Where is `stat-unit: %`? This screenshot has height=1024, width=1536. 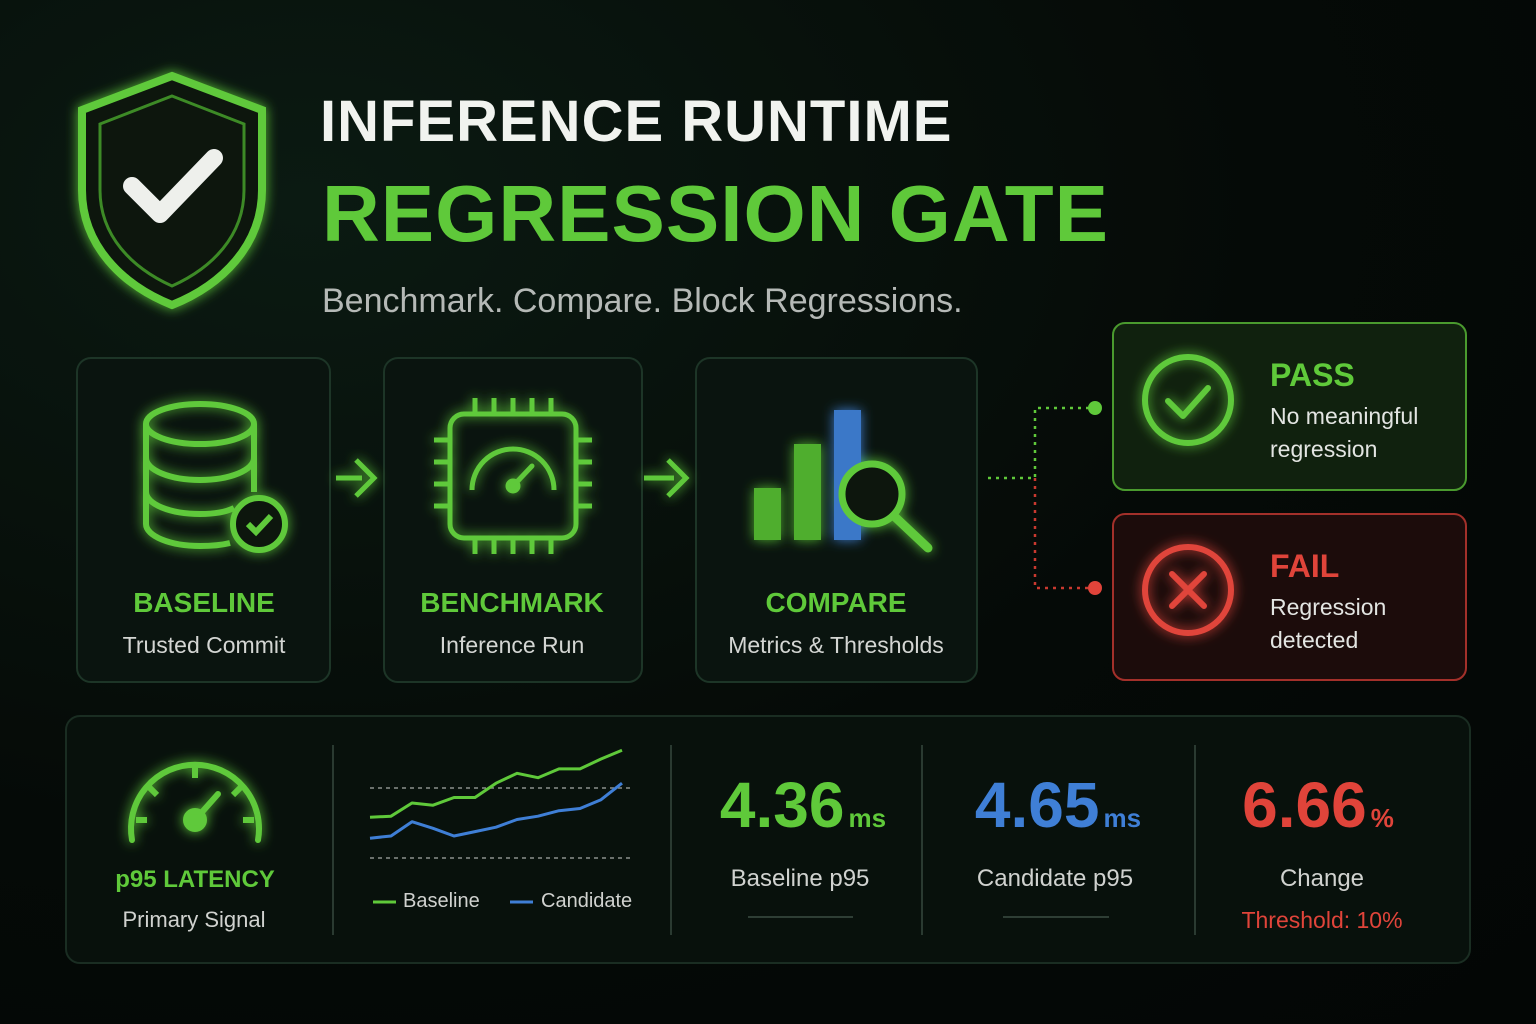
stat-unit: % is located at coordinates (1382, 818).